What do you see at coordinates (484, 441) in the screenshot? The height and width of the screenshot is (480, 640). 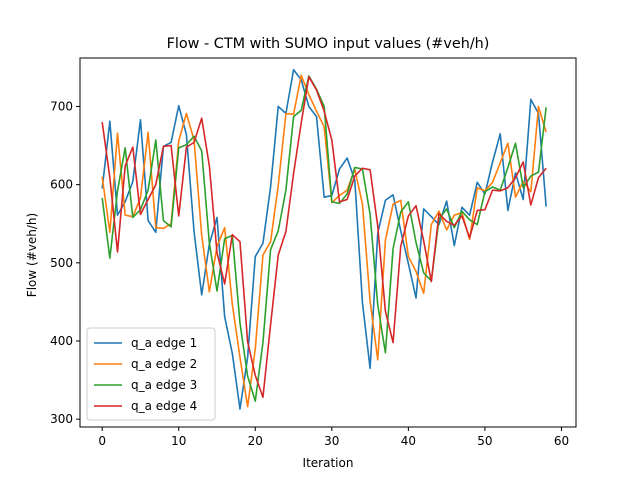 I see `x-tick-label: 50` at bounding box center [484, 441].